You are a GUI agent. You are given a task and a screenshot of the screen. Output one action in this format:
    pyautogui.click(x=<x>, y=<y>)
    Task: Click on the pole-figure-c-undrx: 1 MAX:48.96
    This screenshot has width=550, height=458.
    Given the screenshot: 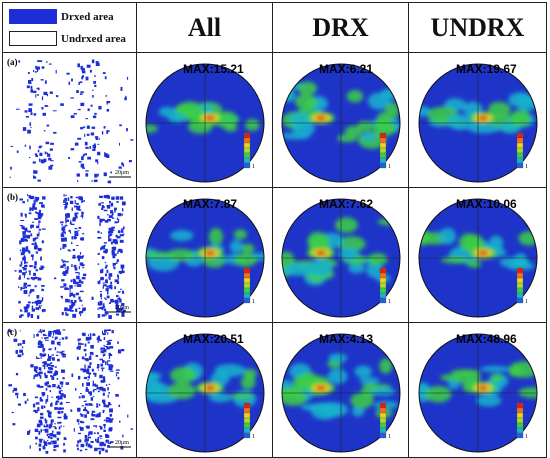 What is the action you would take?
    pyautogui.click(x=477, y=390)
    